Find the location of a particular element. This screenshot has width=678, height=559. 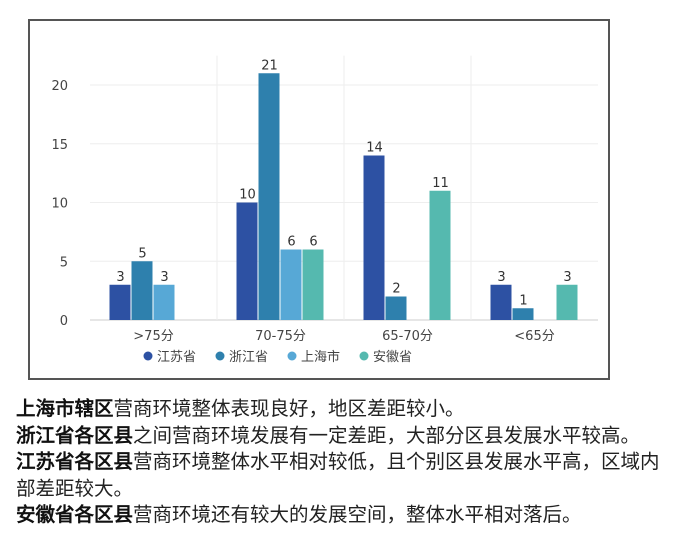

y-tick-label: 0 is located at coordinates (64, 321).